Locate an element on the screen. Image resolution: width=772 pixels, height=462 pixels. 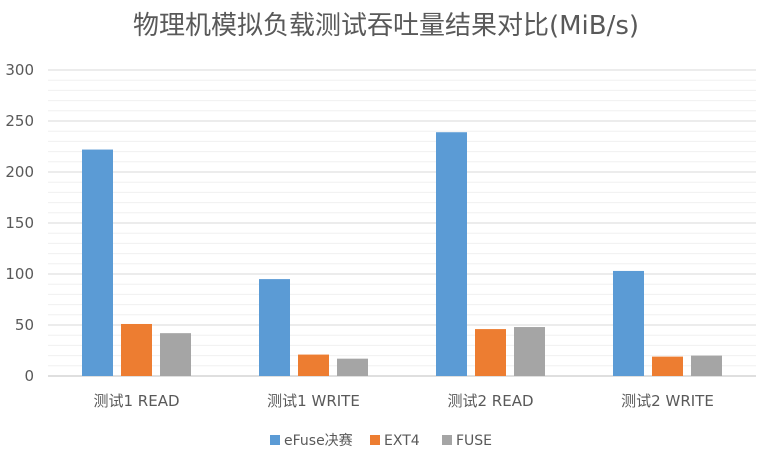
x-tick-label: 测试1 READ is located at coordinates (136, 401).